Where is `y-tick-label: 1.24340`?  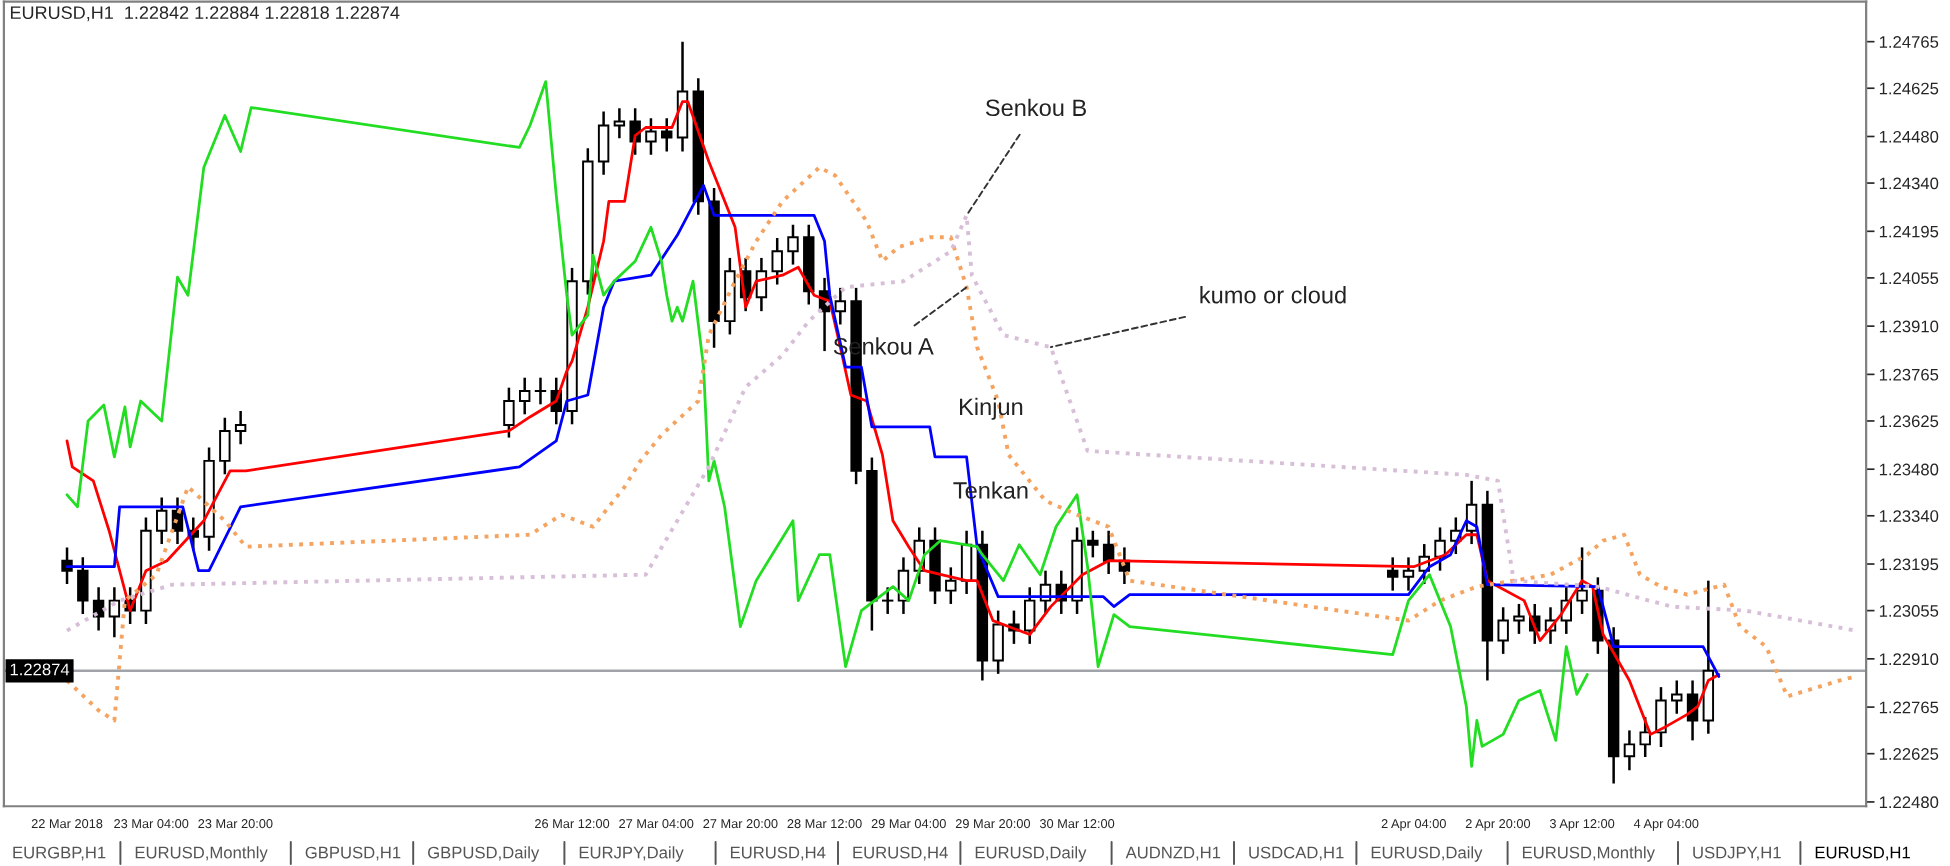
y-tick-label: 1.24340 is located at coordinates (1909, 183).